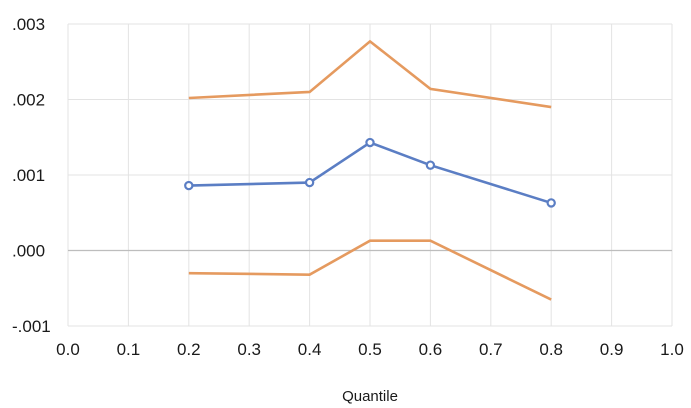 Image resolution: width=691 pixels, height=408 pixels. I want to click on y-tick-labels: .003 .002 .001 .000 -.001, so click(31, 175).